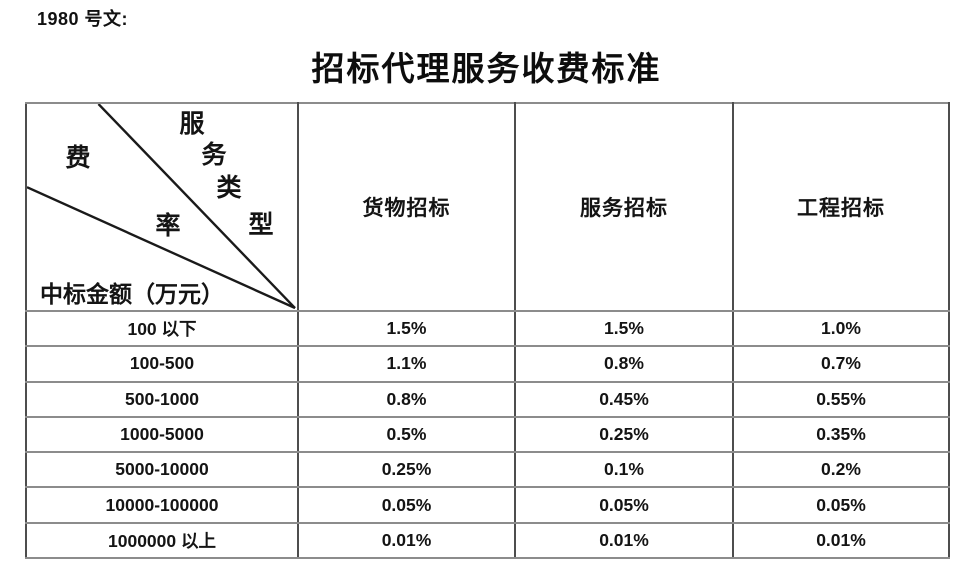 The width and height of the screenshot is (976, 581). What do you see at coordinates (624, 470) in the screenshot?
I see `rate-value-cell: 0.1%` at bounding box center [624, 470].